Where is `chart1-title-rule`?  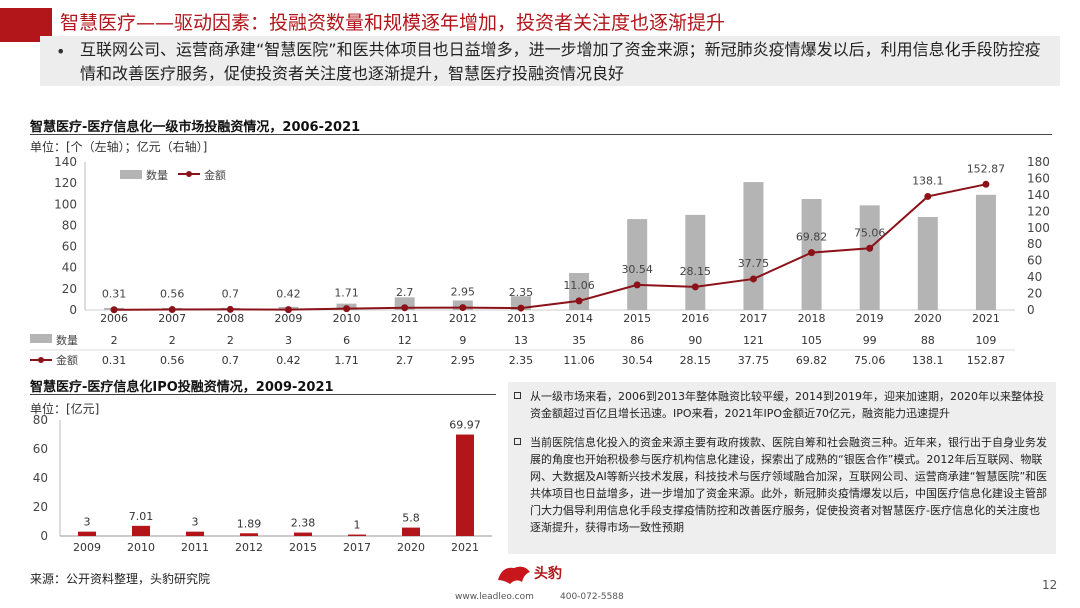 chart1-title-rule is located at coordinates (541, 134).